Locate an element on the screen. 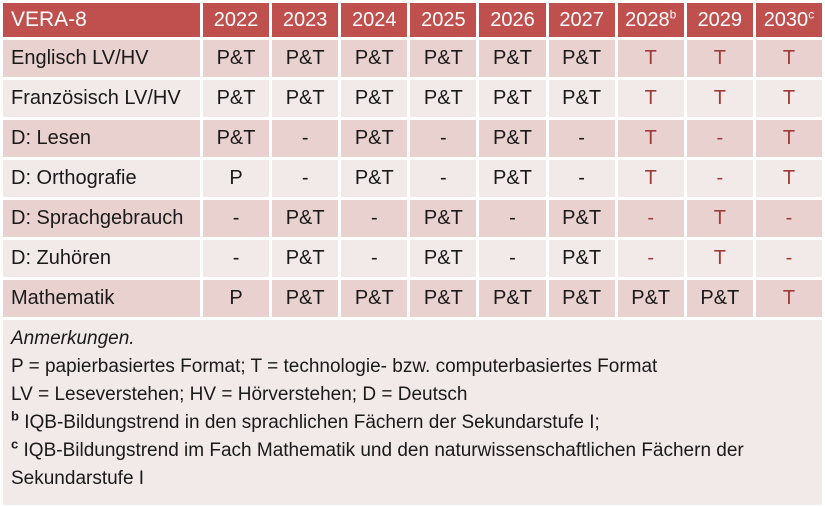  notes-heading: Anmerkungen. is located at coordinates (73, 338).